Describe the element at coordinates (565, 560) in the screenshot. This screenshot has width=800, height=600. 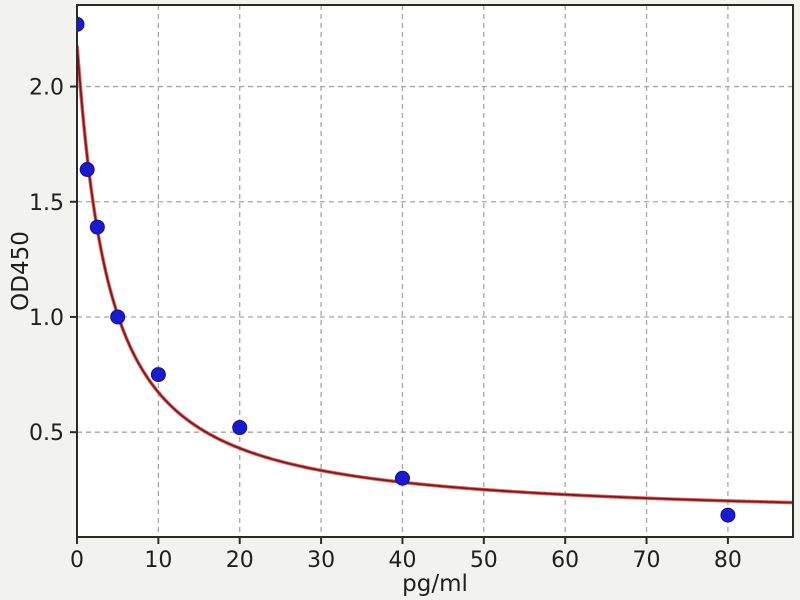
I see `x-tick-label: 60` at that location.